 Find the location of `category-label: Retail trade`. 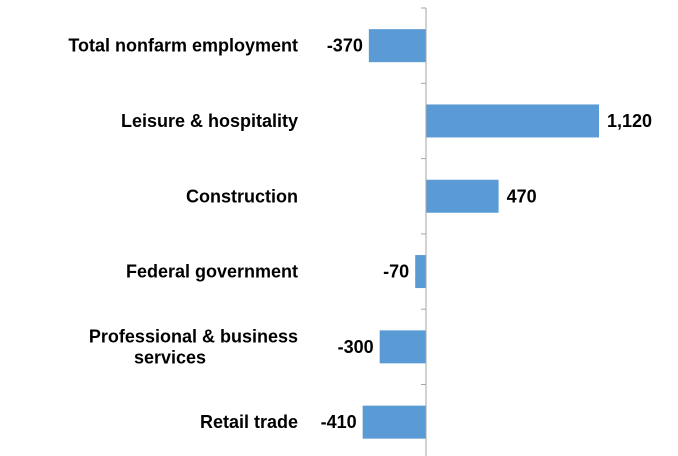

category-label: Retail trade is located at coordinates (249, 422).